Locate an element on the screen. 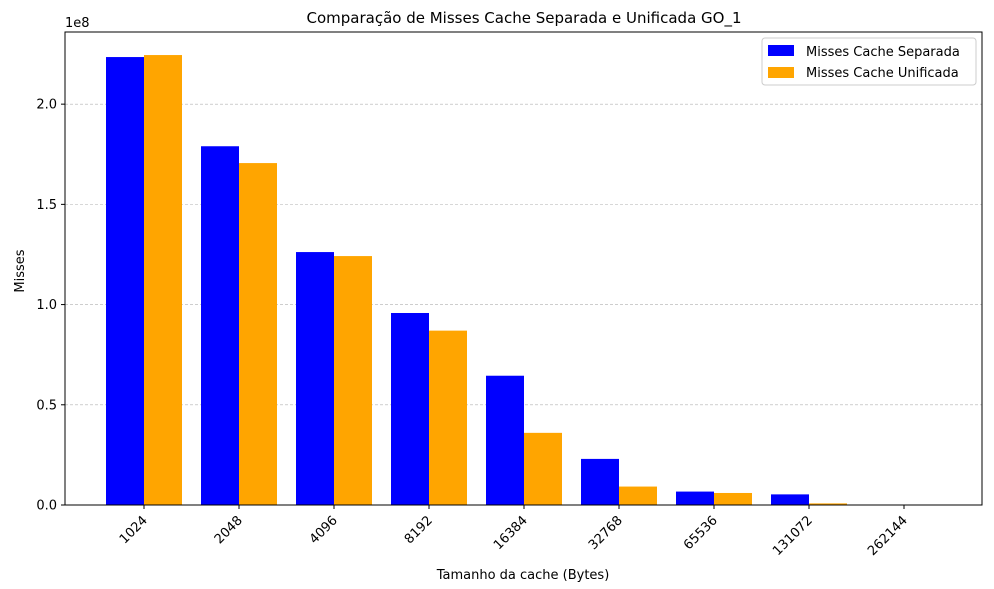 This screenshot has width=994, height=589. x-tick-label: 8192 is located at coordinates (419, 530).